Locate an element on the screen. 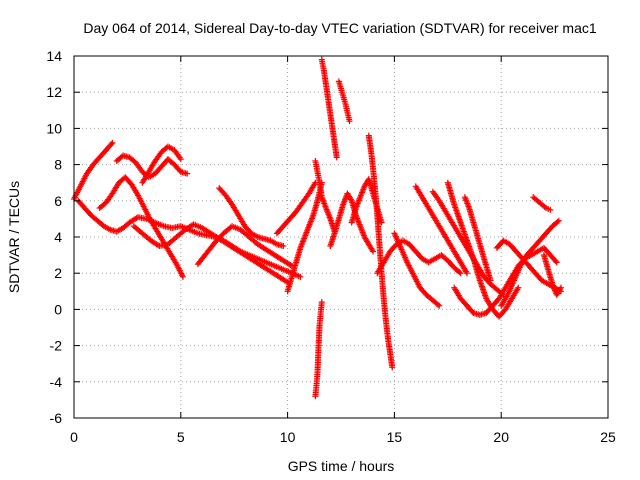 The image size is (640, 480). y-tick-label: 14 is located at coordinates (54, 56).